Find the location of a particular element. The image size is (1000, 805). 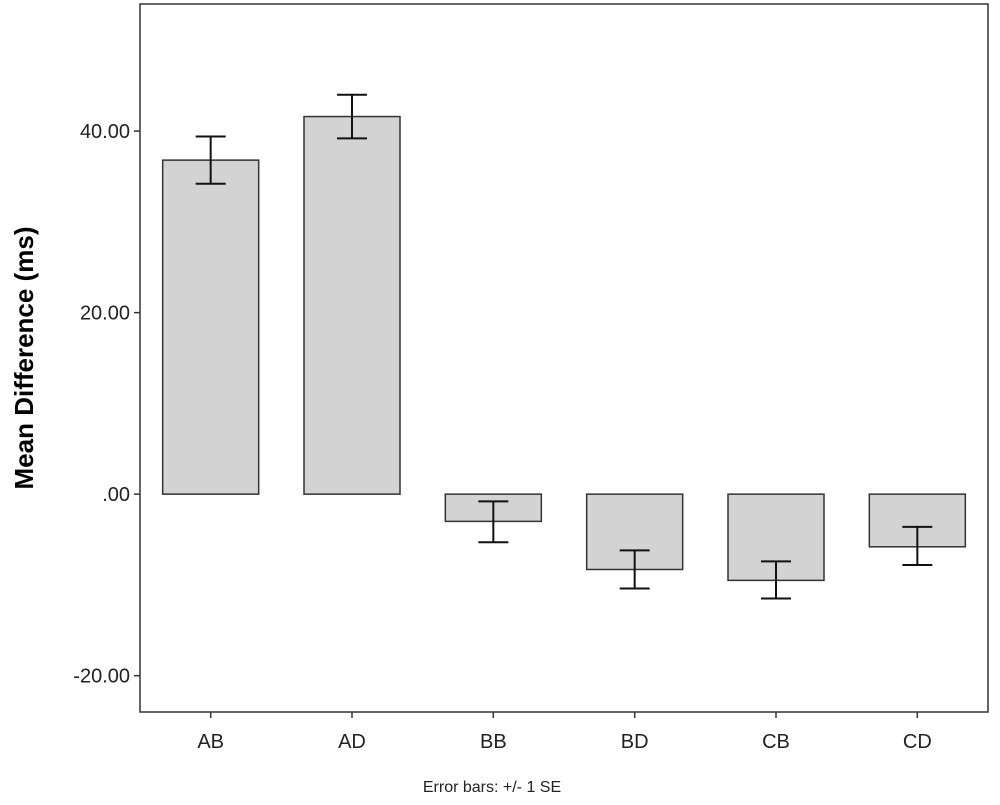

x-tick-label: AD is located at coordinates (352, 742).